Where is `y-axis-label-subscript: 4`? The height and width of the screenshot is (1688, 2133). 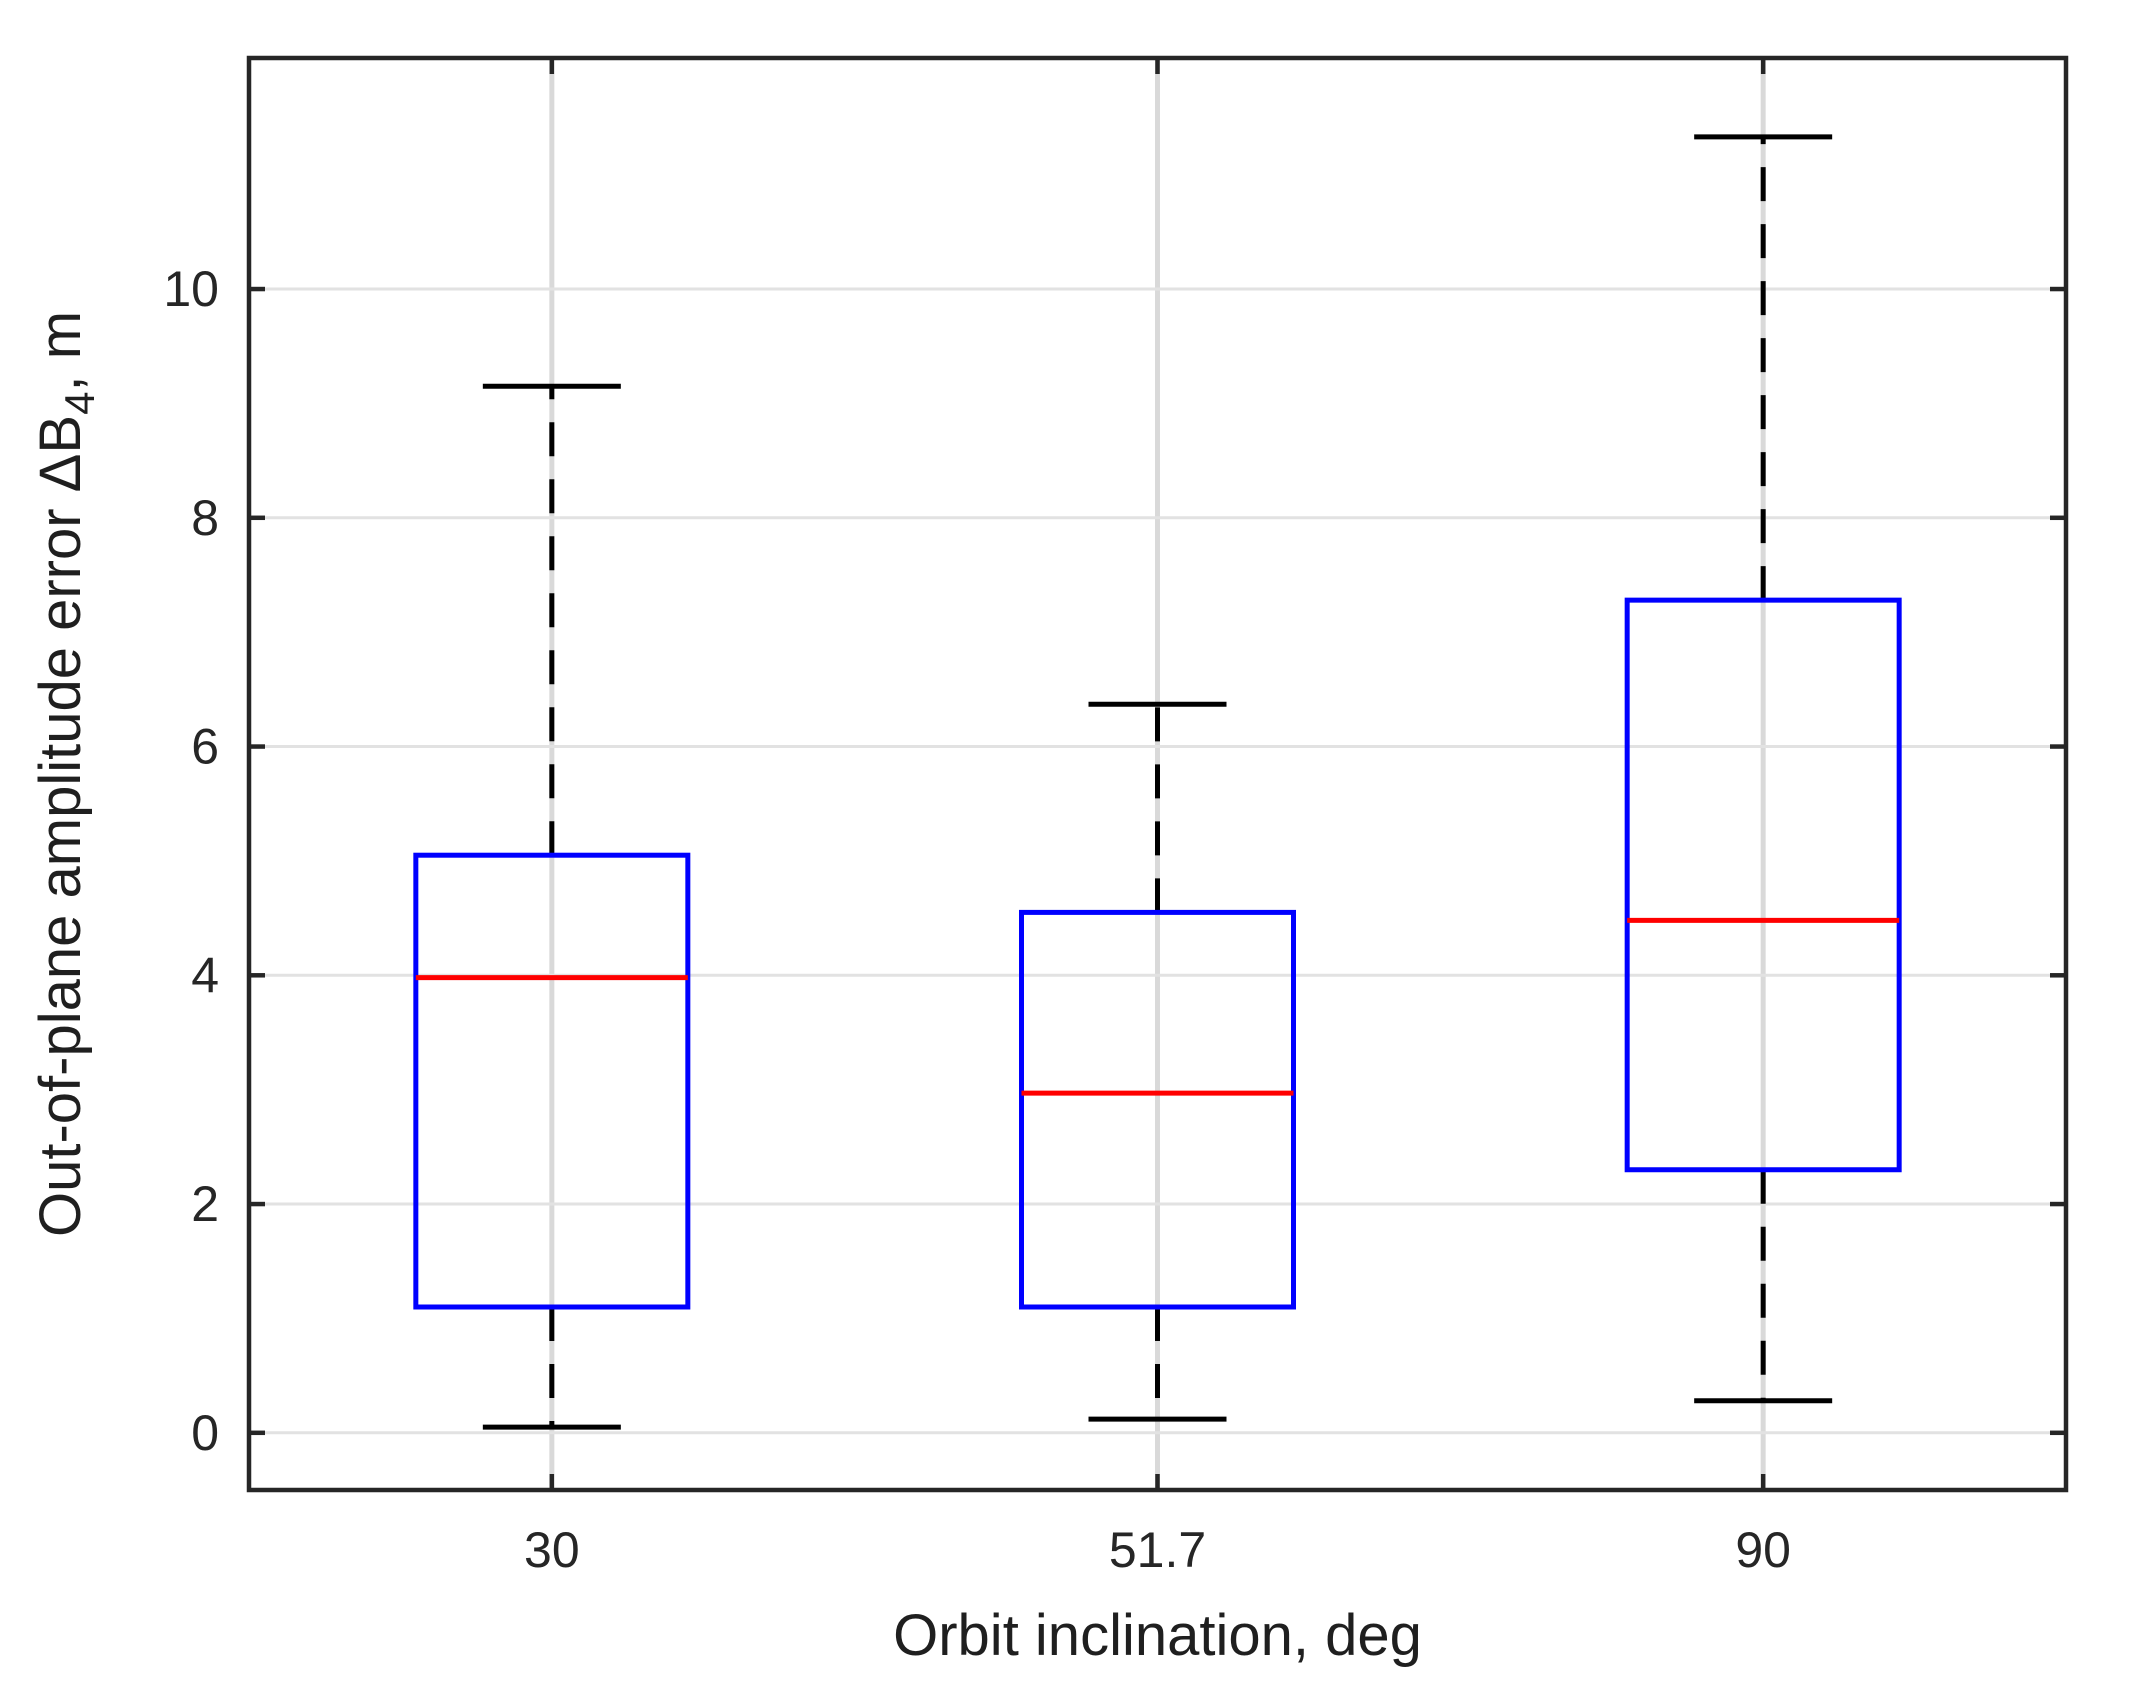 y-axis-label-subscript: 4 is located at coordinates (79, 403).